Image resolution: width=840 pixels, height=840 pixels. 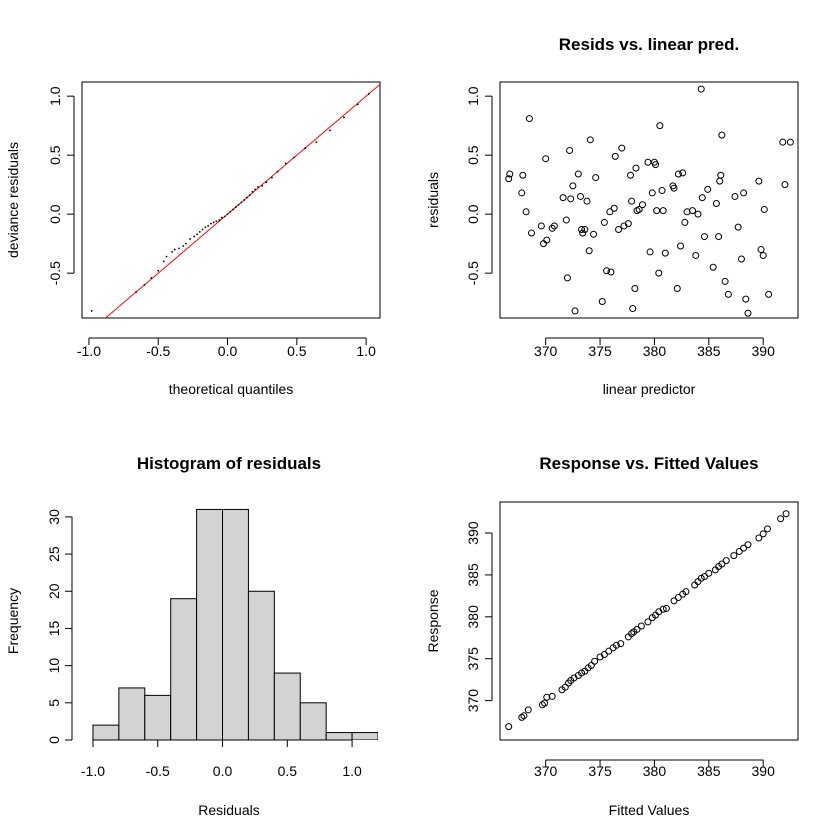 What do you see at coordinates (54, 517) in the screenshot?
I see `y-tick-label: 30` at bounding box center [54, 517].